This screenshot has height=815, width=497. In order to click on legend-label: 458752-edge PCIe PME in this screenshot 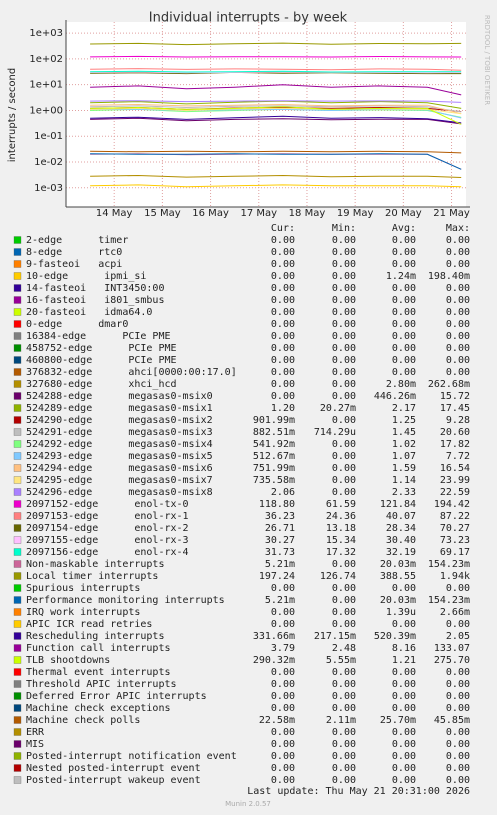, I will do `click(101, 348)`.